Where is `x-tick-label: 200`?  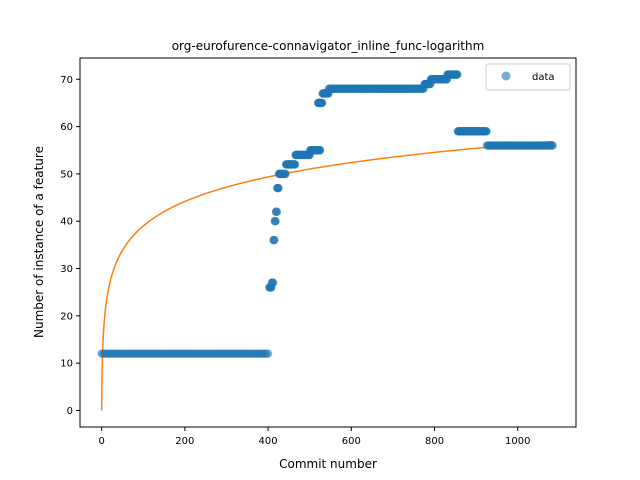 x-tick-label: 200 is located at coordinates (184, 441).